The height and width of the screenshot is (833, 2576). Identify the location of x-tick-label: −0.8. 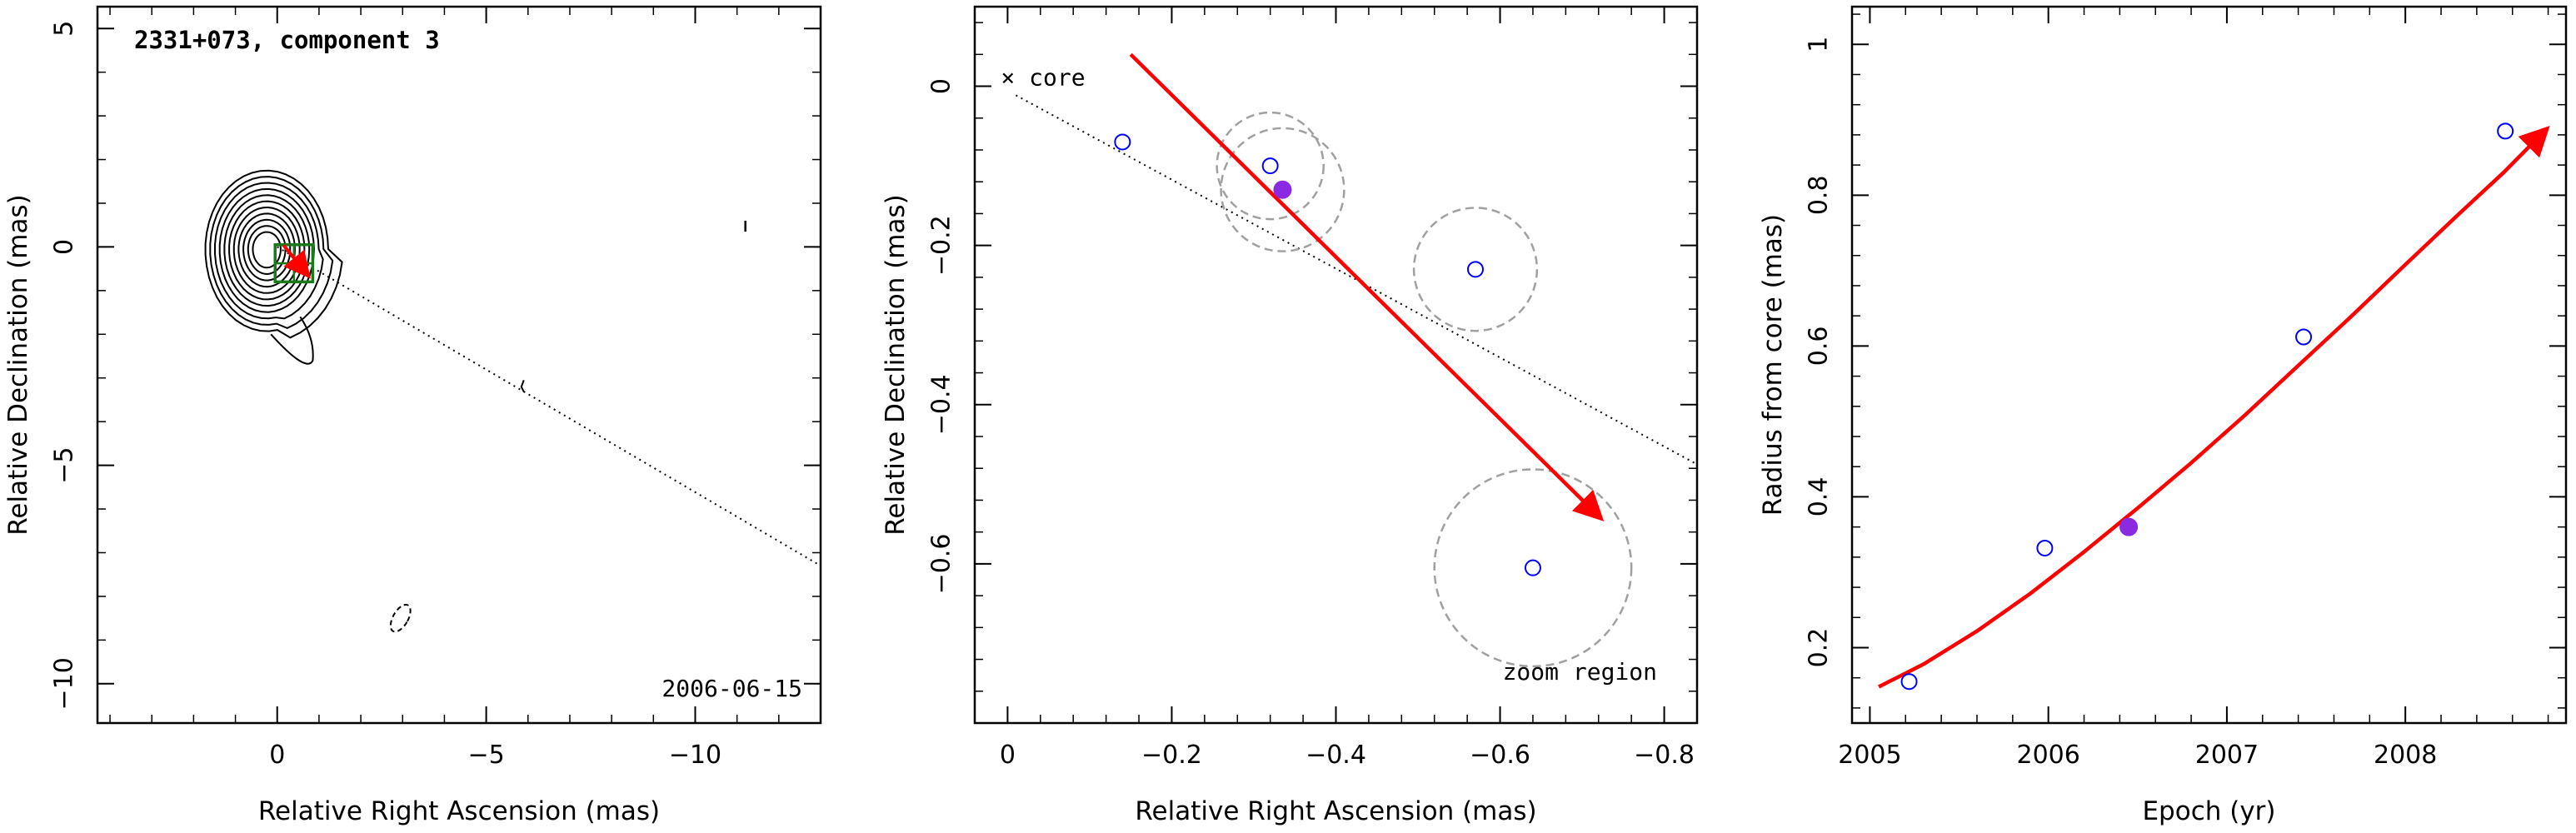
(1664, 755).